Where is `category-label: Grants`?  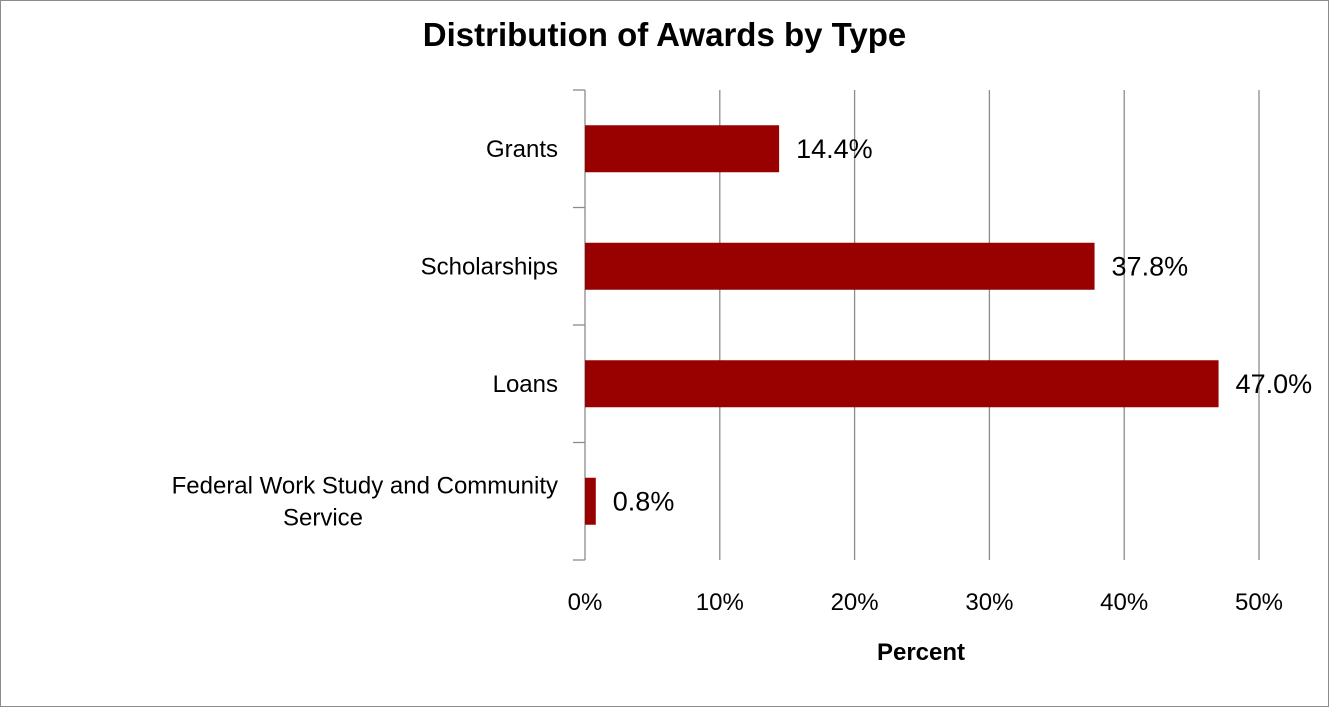 category-label: Grants is located at coordinates (522, 149).